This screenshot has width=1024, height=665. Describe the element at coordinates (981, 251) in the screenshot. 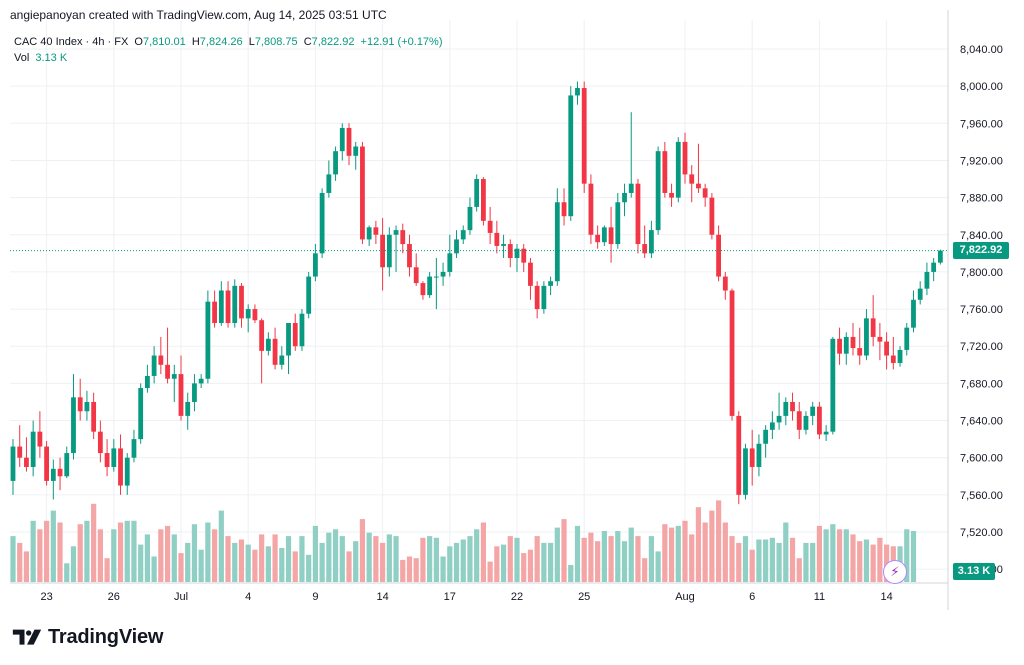

I see `last-price-tag: 7,822.92` at that location.